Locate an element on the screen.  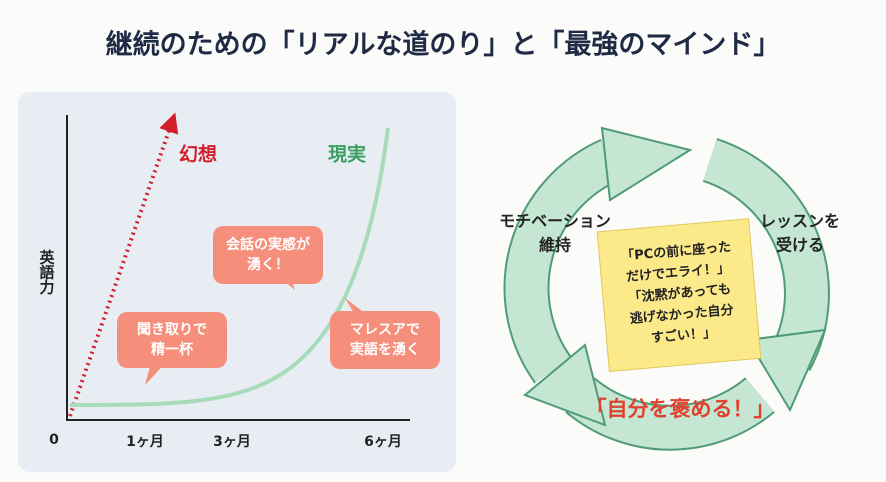
y-axis-label-text: 英語力 is located at coordinates (47, 272).